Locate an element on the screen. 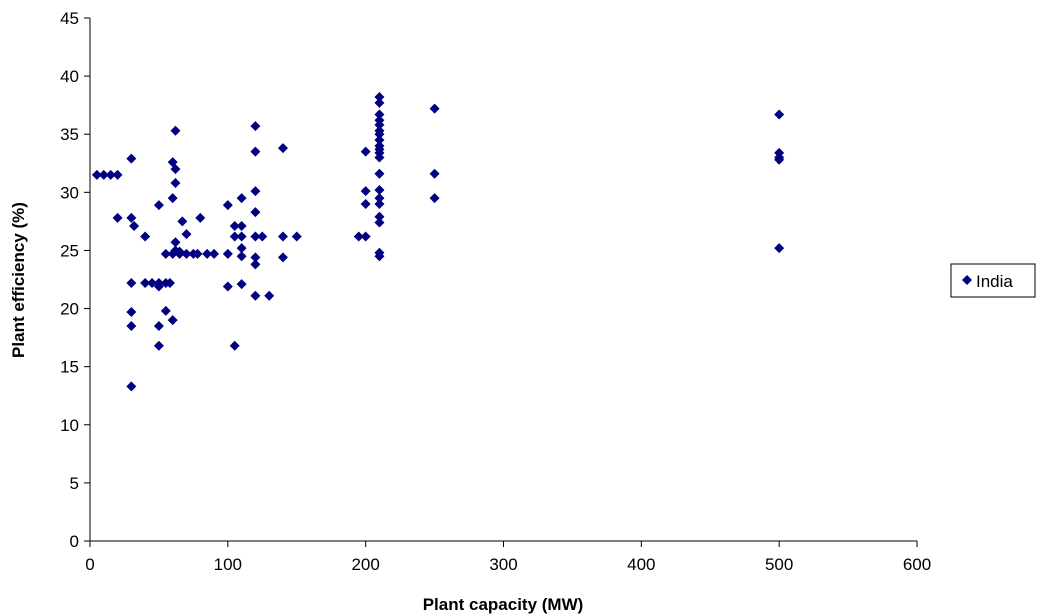 This screenshot has width=1037, height=616. x-axis-title: Plant capacity (MW) is located at coordinates (503, 604).